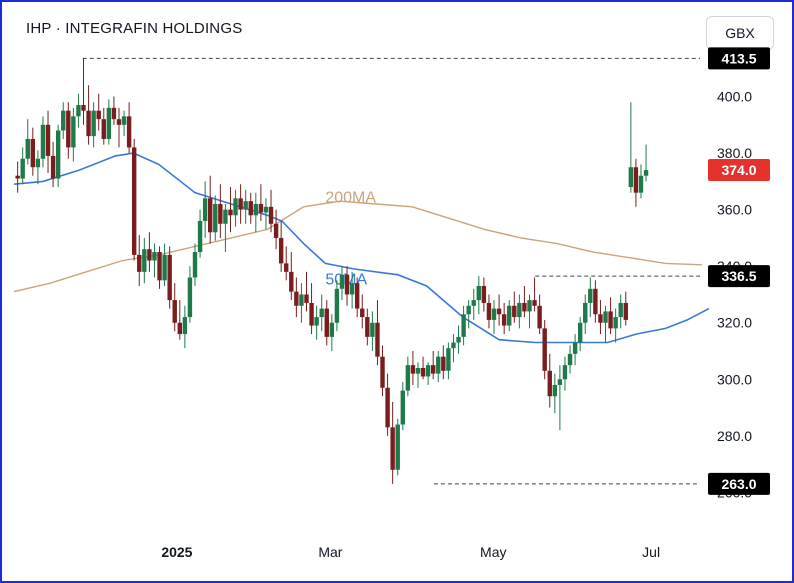 This screenshot has height=583, width=794. Describe the element at coordinates (350, 198) in the screenshot. I see `ma-label-200ma: 200MA` at that location.